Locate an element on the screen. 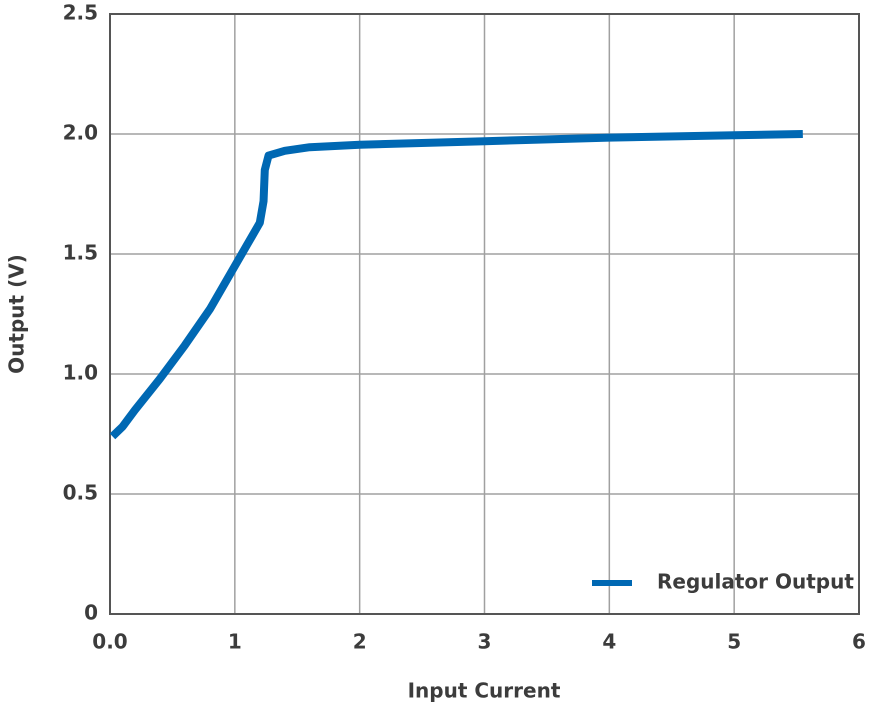 The width and height of the screenshot is (871, 710). legend-label: Regulator Output is located at coordinates (755, 582).